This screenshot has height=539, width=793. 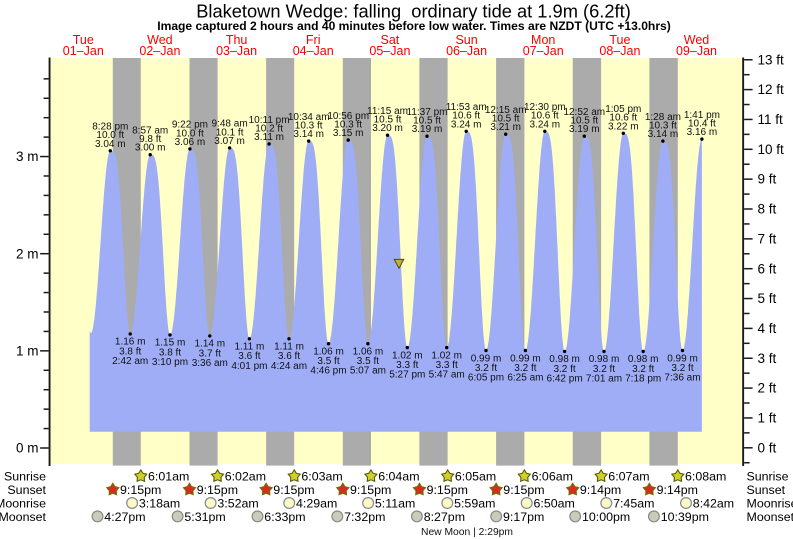 What do you see at coordinates (702, 124) in the screenshot?
I see `svg-text: 10.4 ft` at bounding box center [702, 124].